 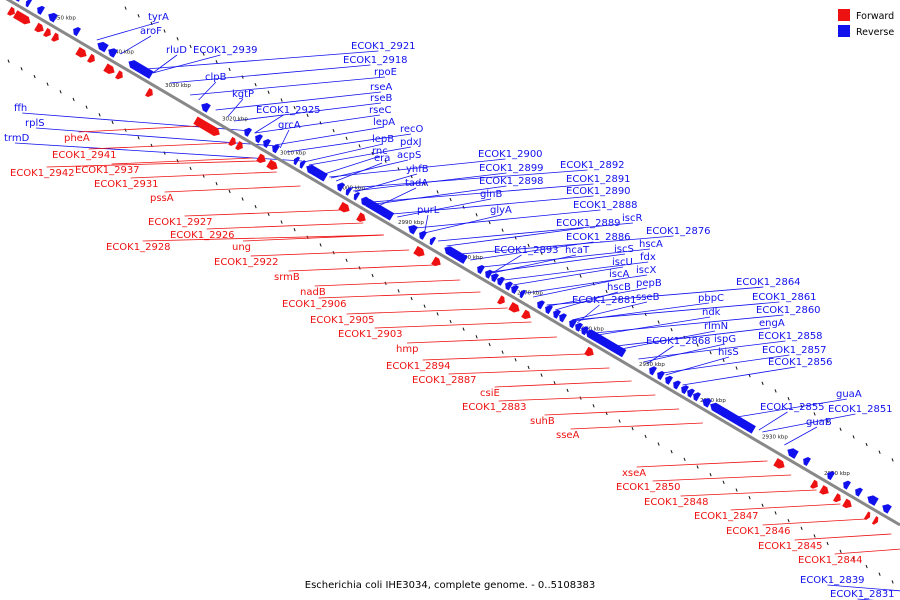 I want to click on legend-reverse-swatch, so click(x=844, y=31).